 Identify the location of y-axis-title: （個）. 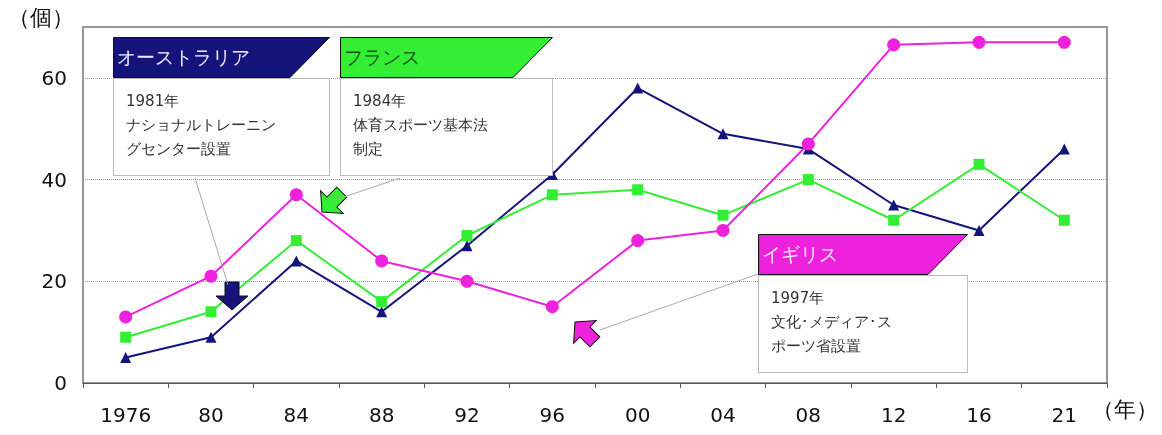
(41, 17).